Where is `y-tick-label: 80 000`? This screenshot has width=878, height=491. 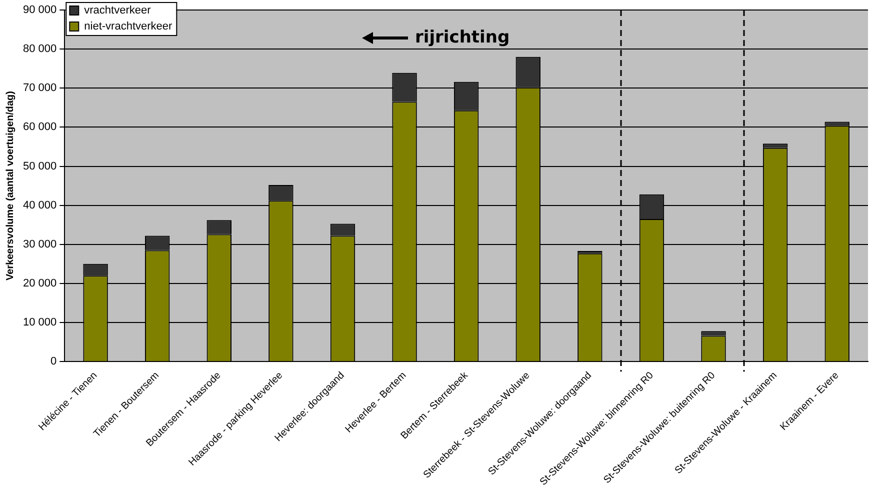
y-tick-label: 80 000 is located at coordinates (39, 49).